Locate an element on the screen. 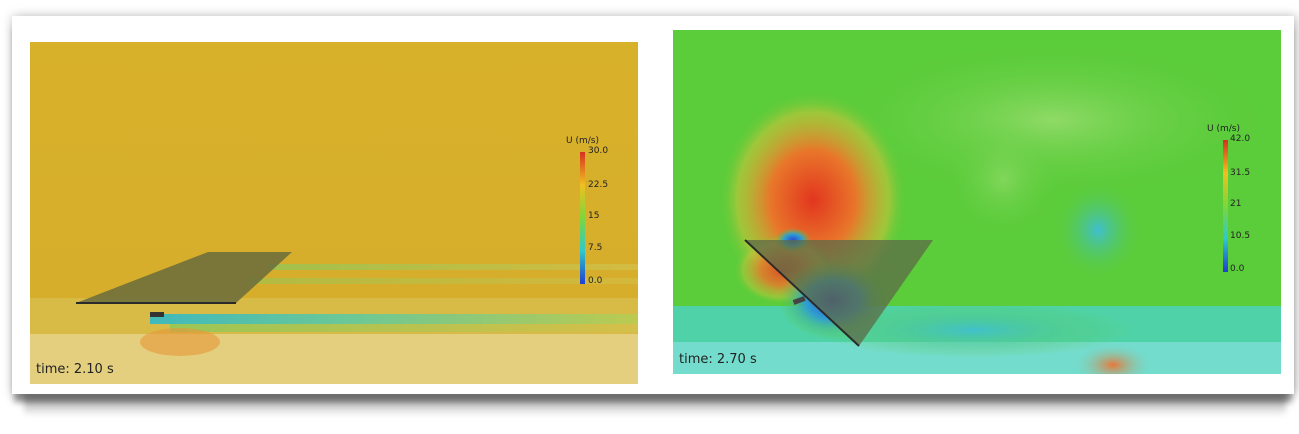 This screenshot has width=1299, height=434. tilted-plate is located at coordinates (839, 293).